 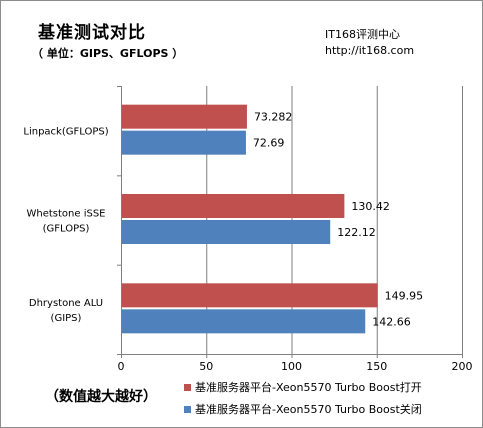 I want to click on x-tick-label-4: 200, so click(x=462, y=366).